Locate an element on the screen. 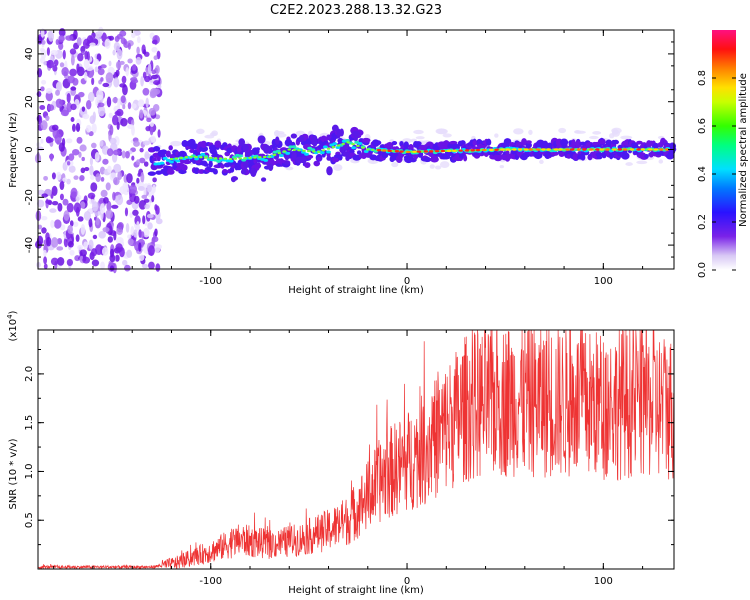 The image size is (750, 600). x-tick-label: 100 is located at coordinates (603, 581).